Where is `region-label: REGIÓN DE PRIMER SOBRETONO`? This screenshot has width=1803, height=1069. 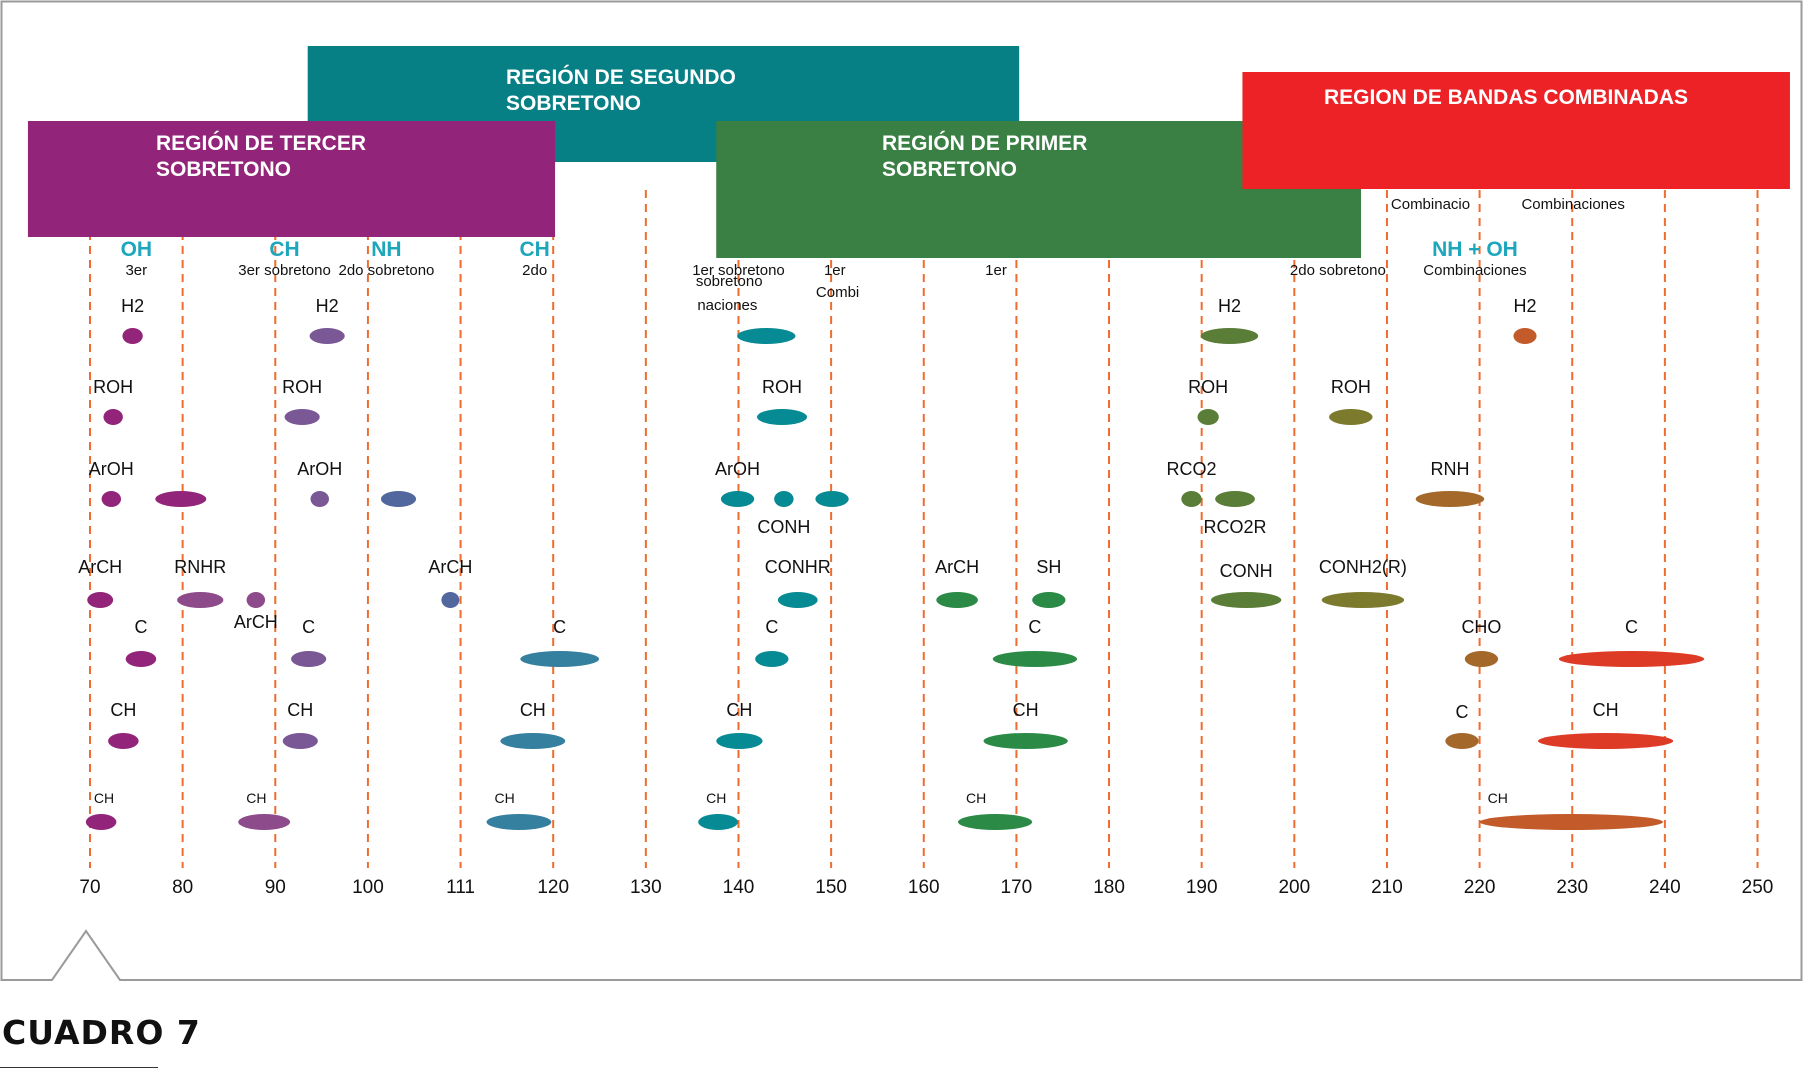 region-label: REGIÓN DE PRIMER SOBRETONO is located at coordinates (984, 156).